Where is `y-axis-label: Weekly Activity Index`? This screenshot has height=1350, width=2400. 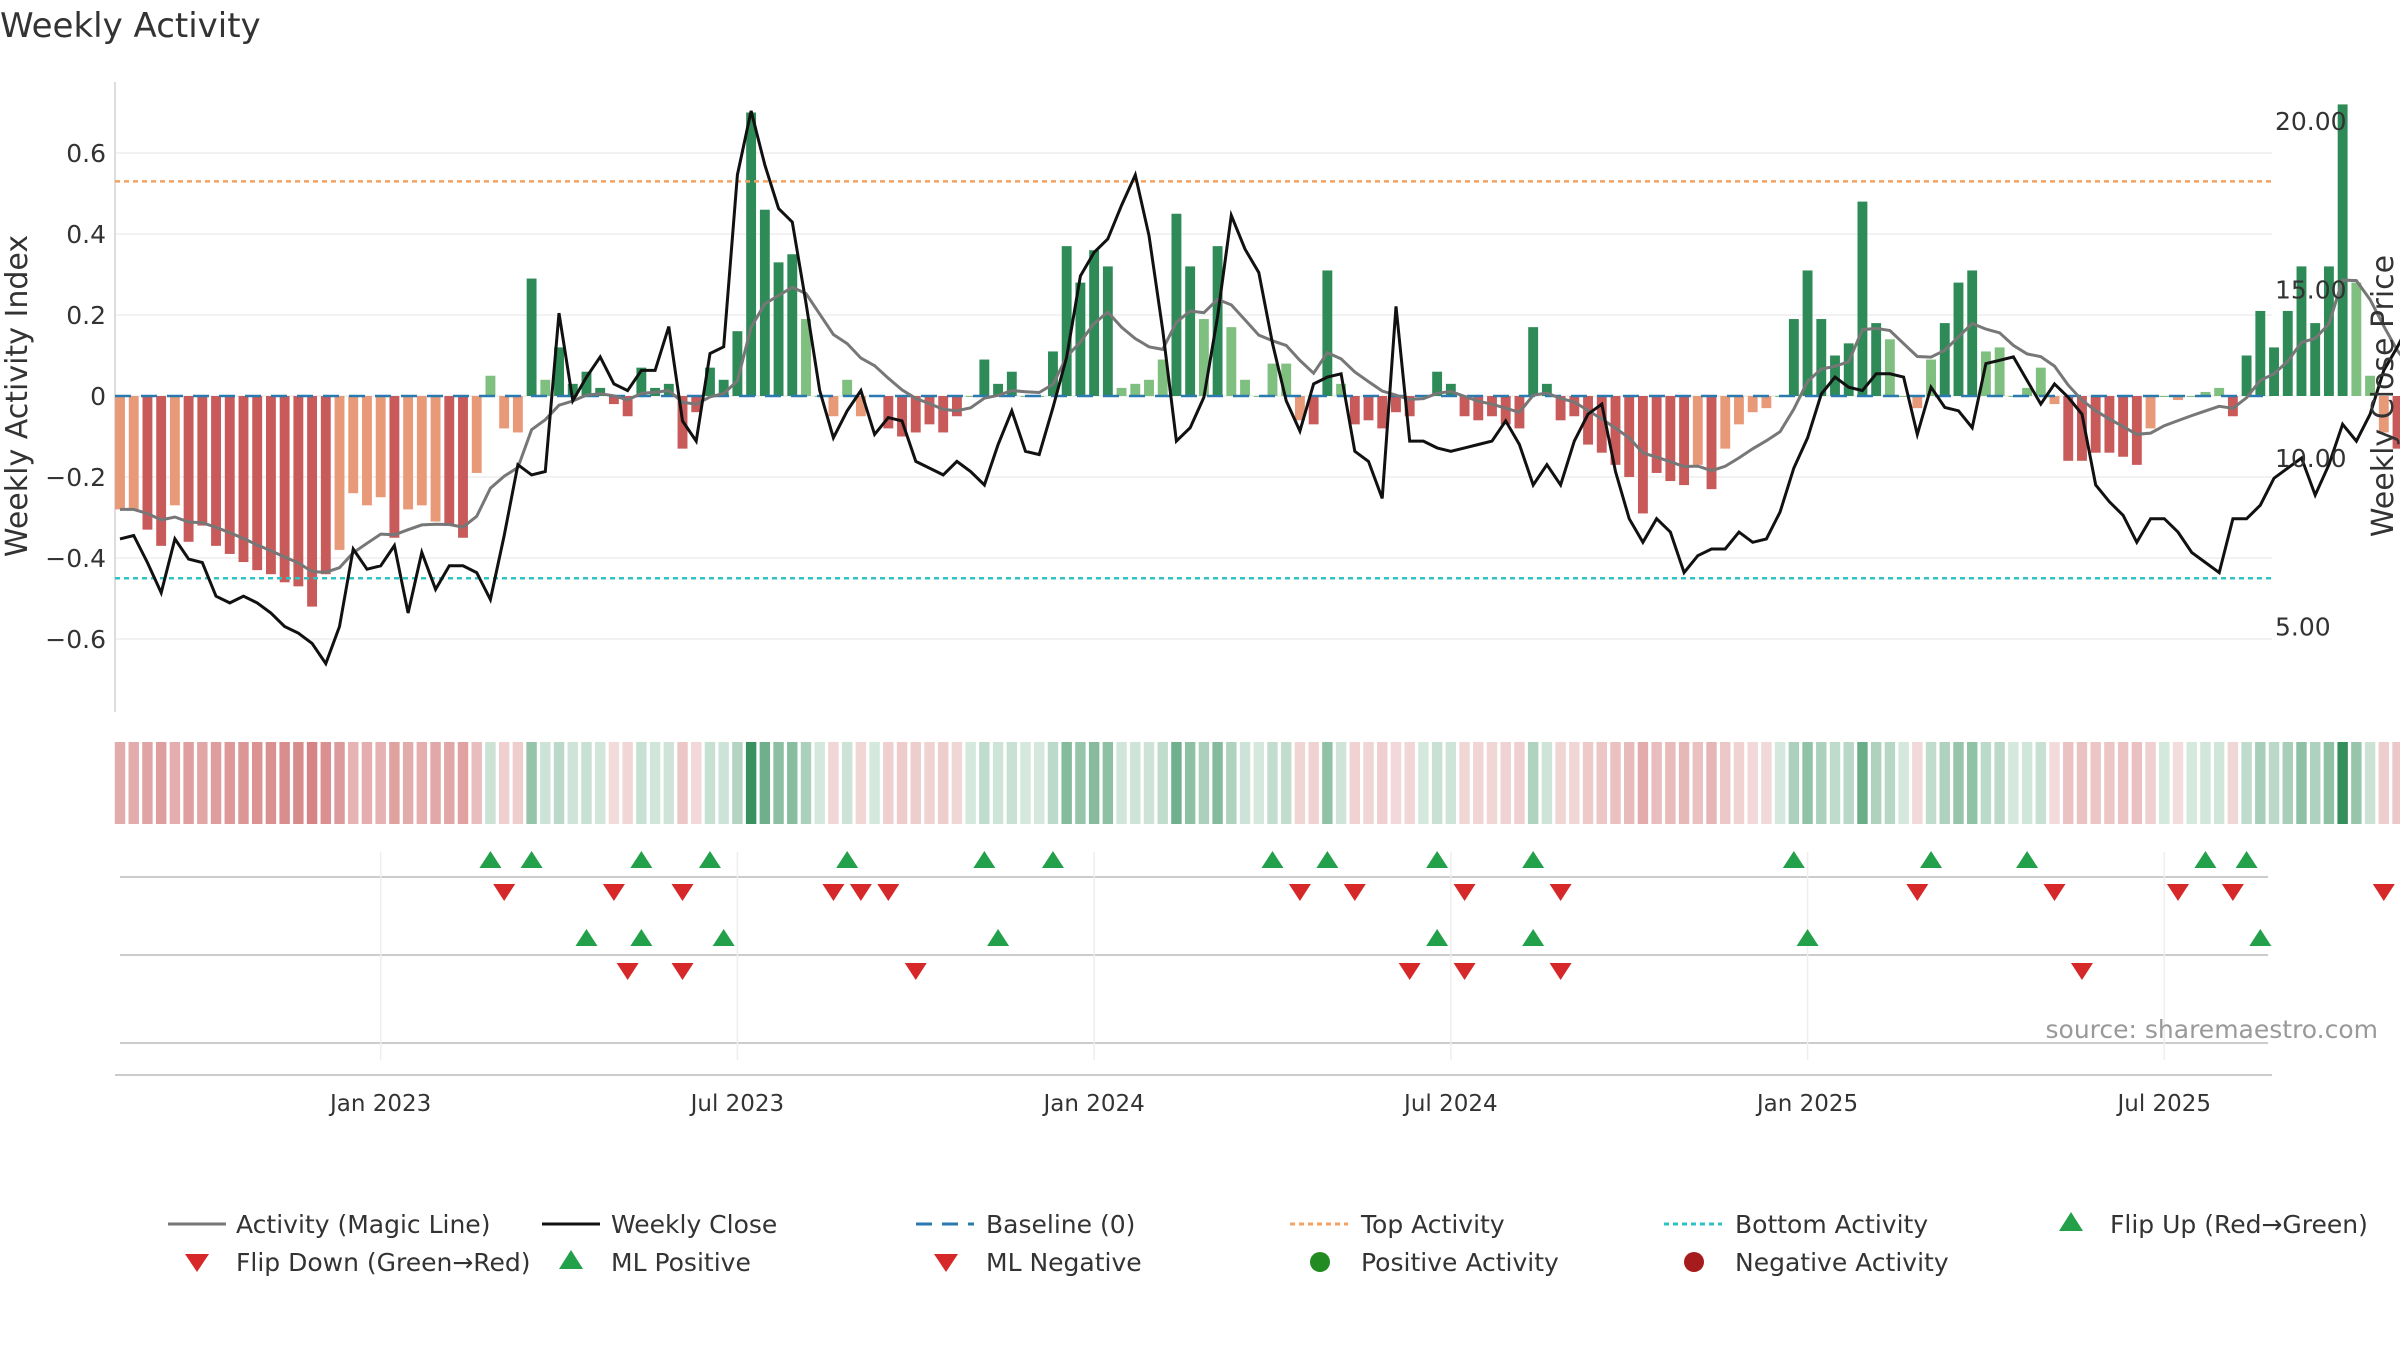
y-axis-label: Weekly Activity Index is located at coordinates (17, 396).